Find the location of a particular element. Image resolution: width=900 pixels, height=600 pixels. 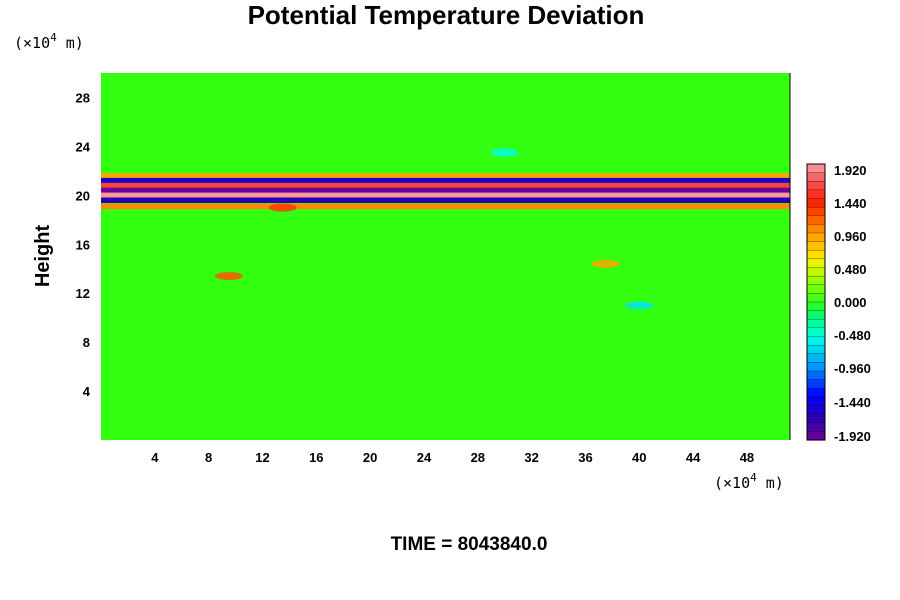

x-tick-label: 48 is located at coordinates (747, 457).